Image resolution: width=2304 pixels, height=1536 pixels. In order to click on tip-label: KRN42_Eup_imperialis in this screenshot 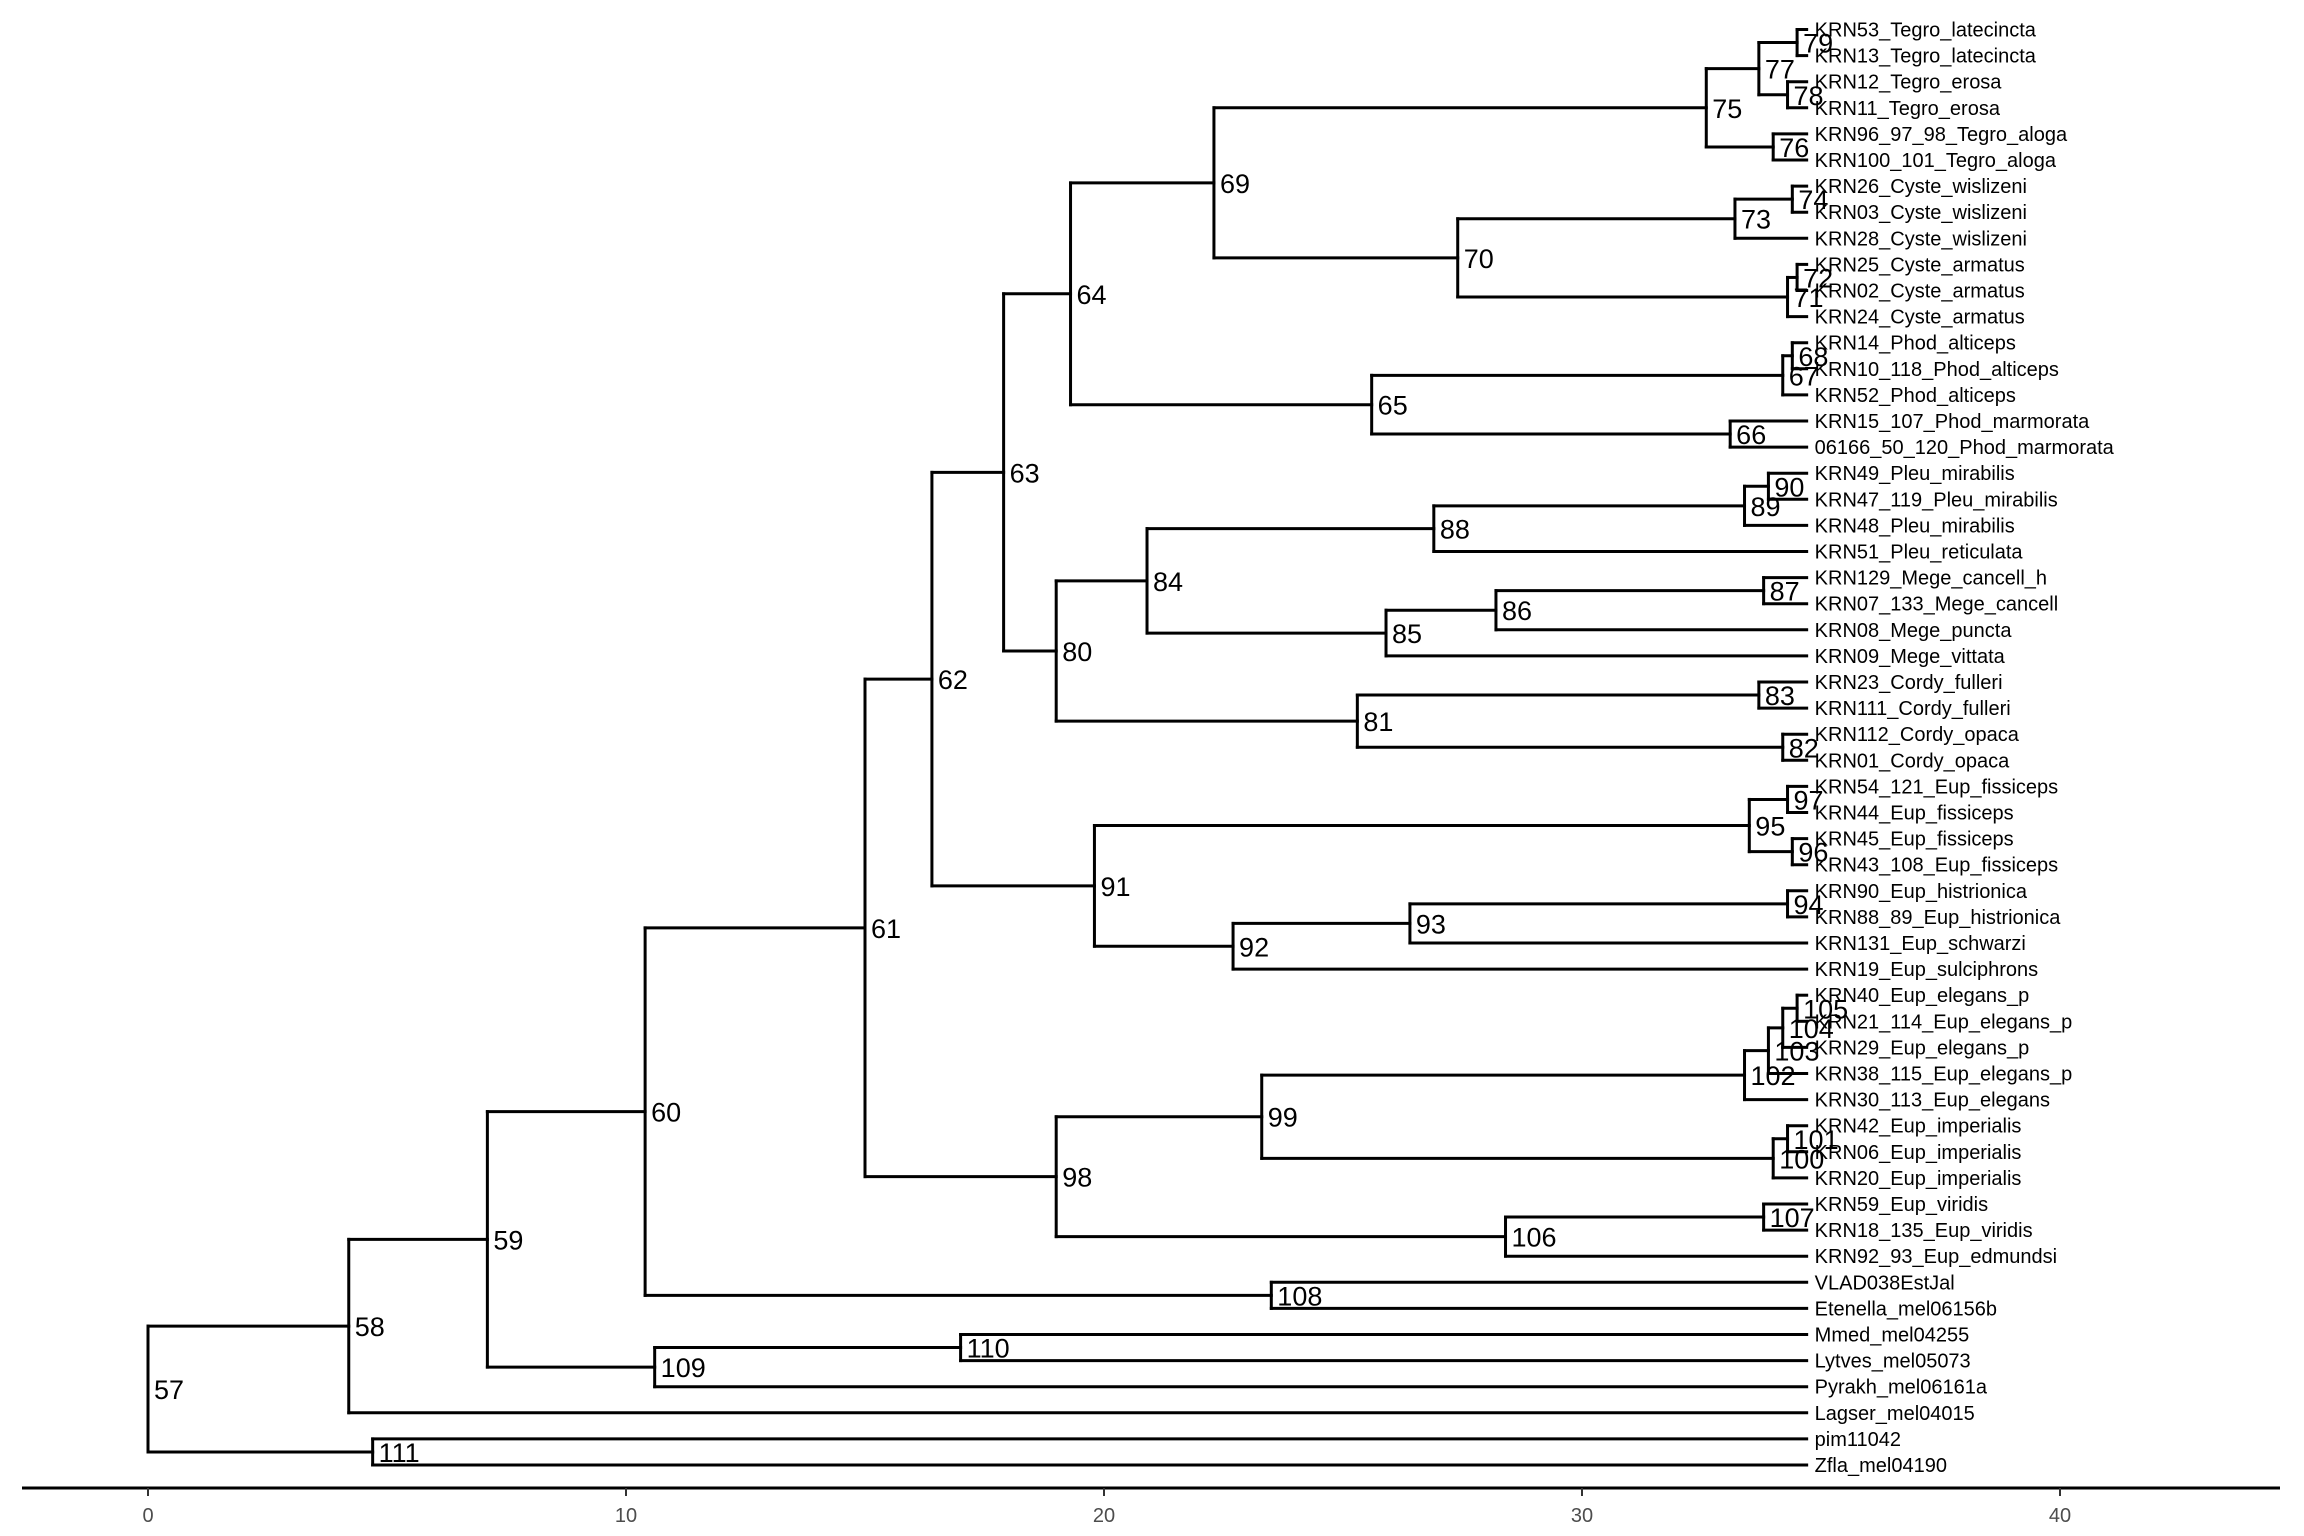, I will do `click(1918, 1127)`.